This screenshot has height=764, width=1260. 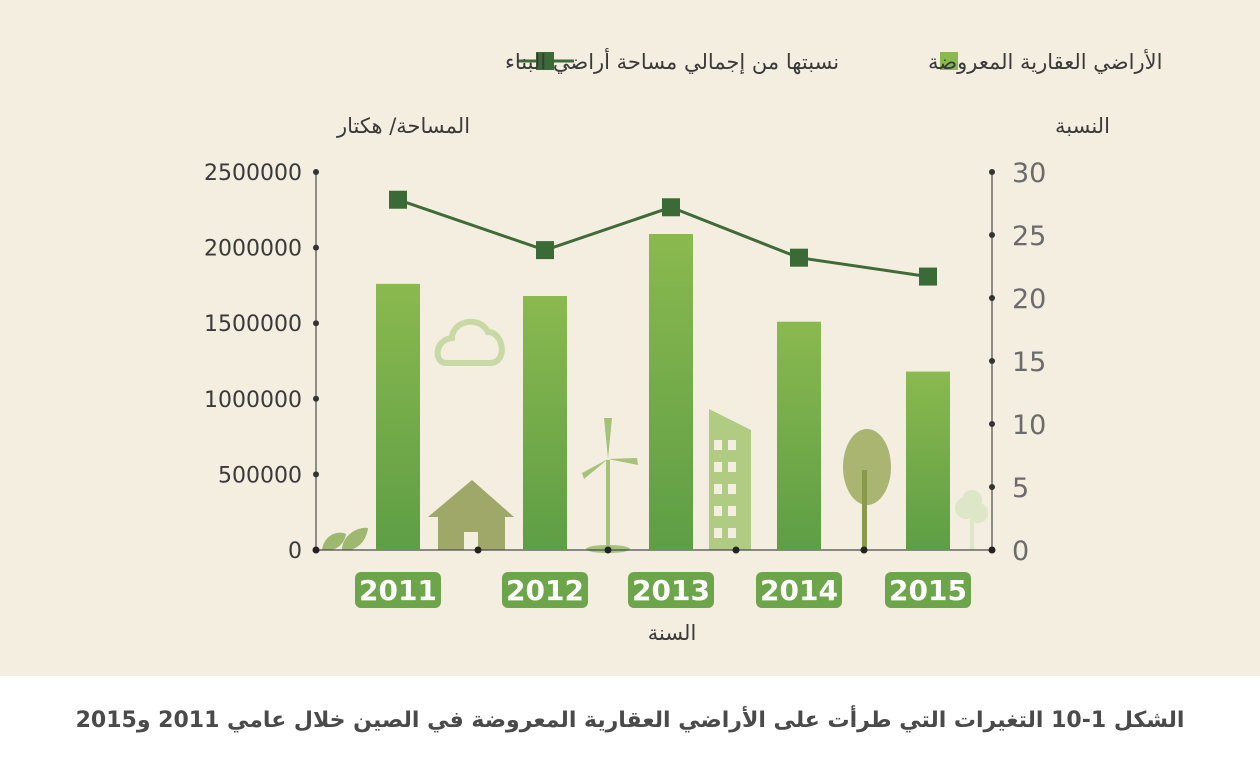 I want to click on legend-line-label: نسبتها من إجمالي مساحة أراضي البناء, so click(x=672, y=61).